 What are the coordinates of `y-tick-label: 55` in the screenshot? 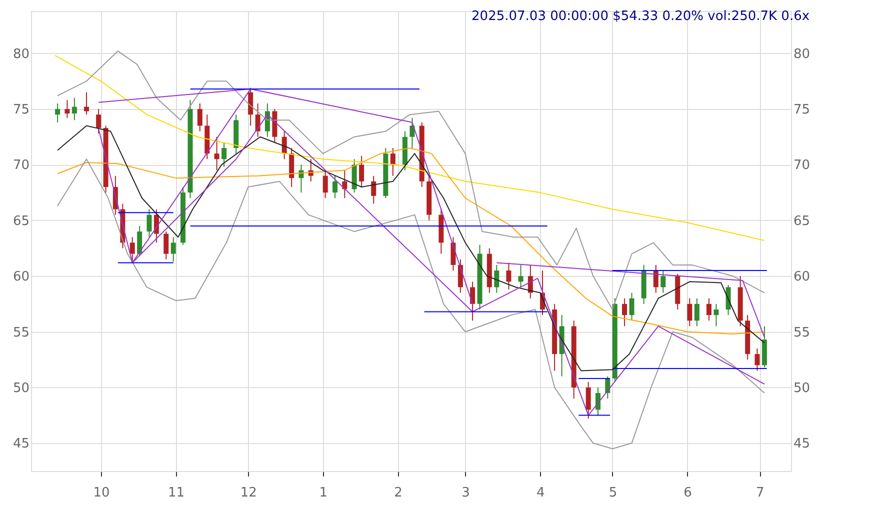 It's located at (21, 332).